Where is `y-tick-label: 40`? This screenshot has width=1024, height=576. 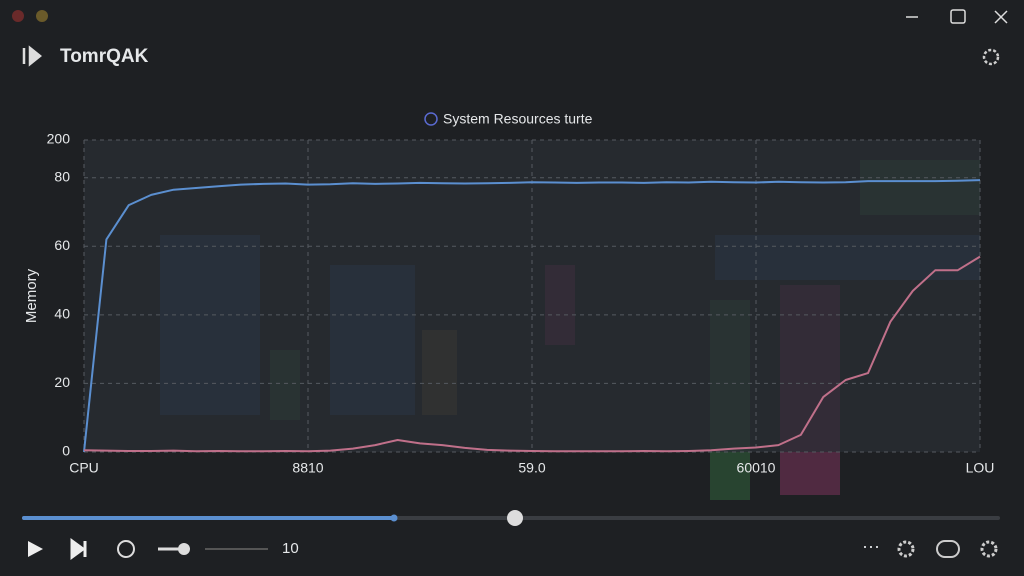 y-tick-label: 40 is located at coordinates (62, 314).